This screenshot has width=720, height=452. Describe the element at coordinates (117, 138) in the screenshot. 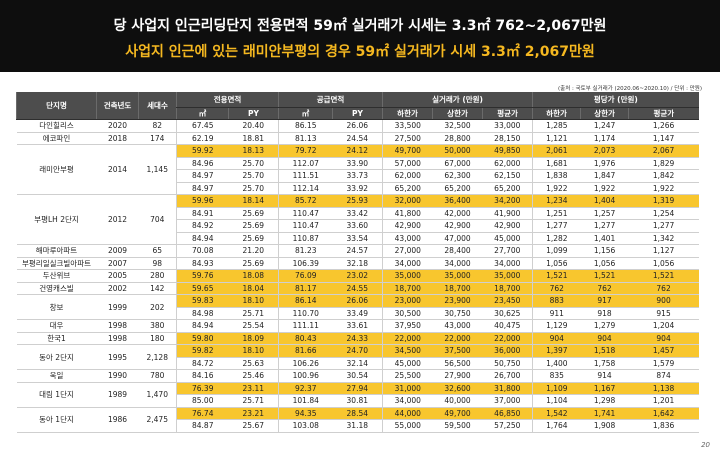

I see `year-cell: 2018` at that location.